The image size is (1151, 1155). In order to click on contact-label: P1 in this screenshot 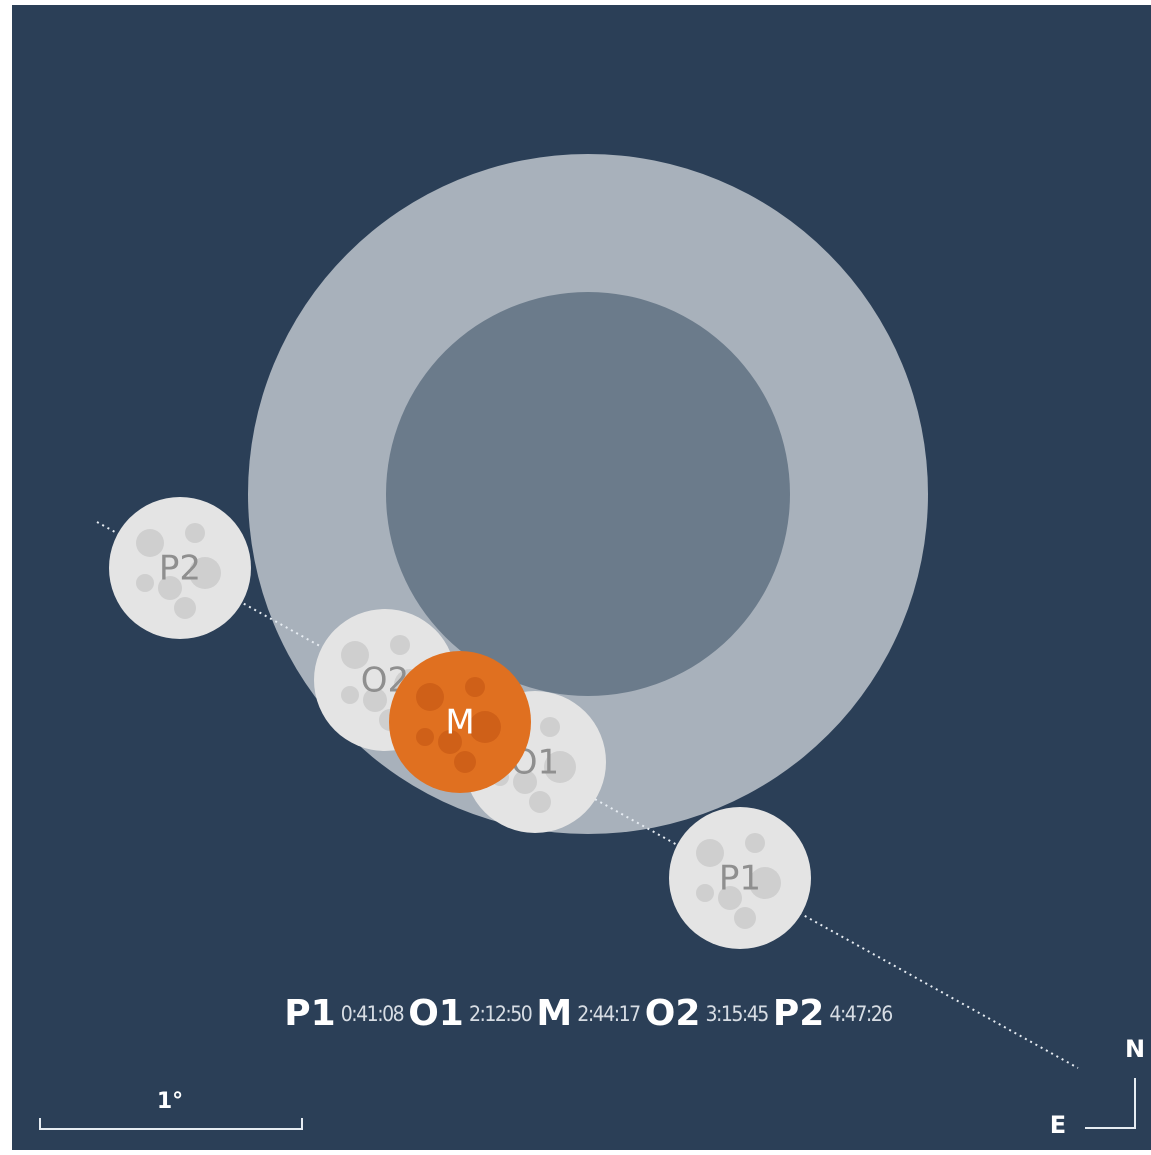, I will do `click(309, 1013)`.